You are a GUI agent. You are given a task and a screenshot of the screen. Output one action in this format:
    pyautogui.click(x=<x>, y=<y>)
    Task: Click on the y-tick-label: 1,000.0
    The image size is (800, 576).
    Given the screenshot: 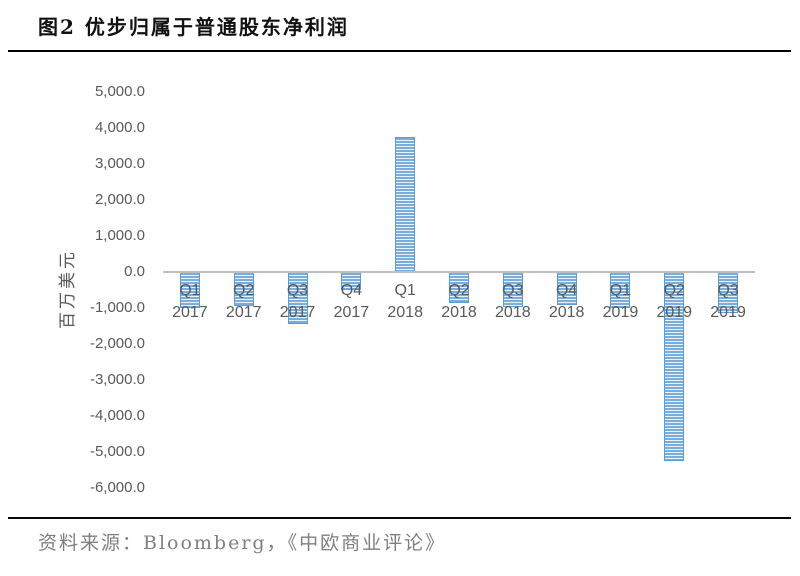 What is the action you would take?
    pyautogui.click(x=119, y=235)
    